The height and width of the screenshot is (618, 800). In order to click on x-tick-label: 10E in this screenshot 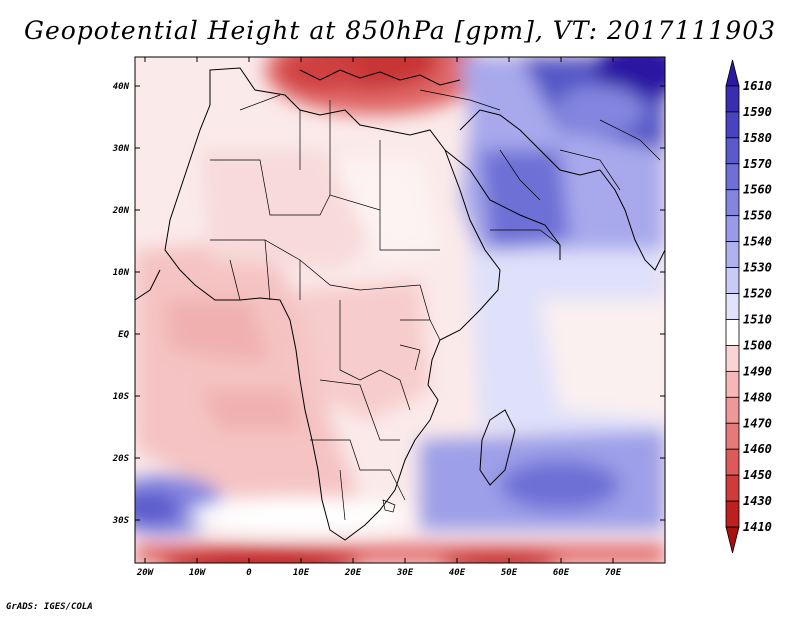, I will do `click(301, 573)`.